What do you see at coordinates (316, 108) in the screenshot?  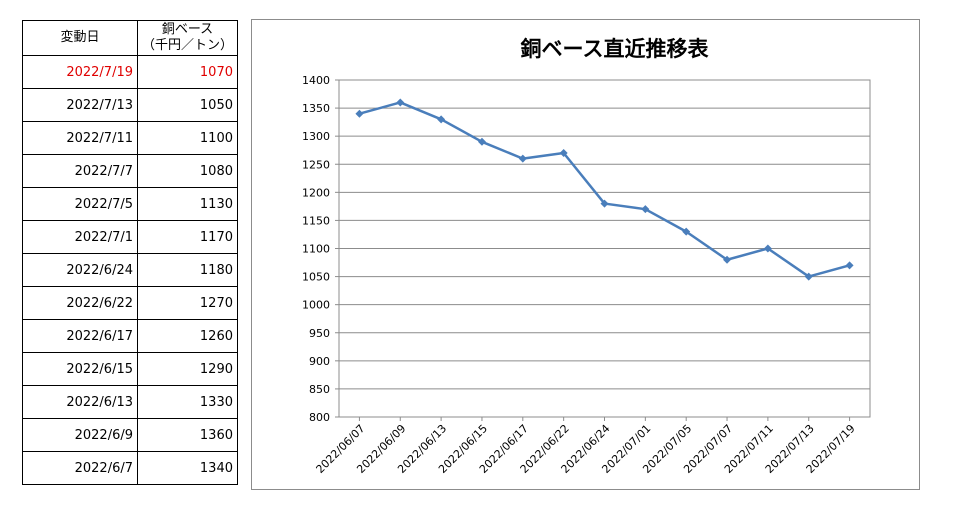 I see `y-tick-label: 1350` at bounding box center [316, 108].